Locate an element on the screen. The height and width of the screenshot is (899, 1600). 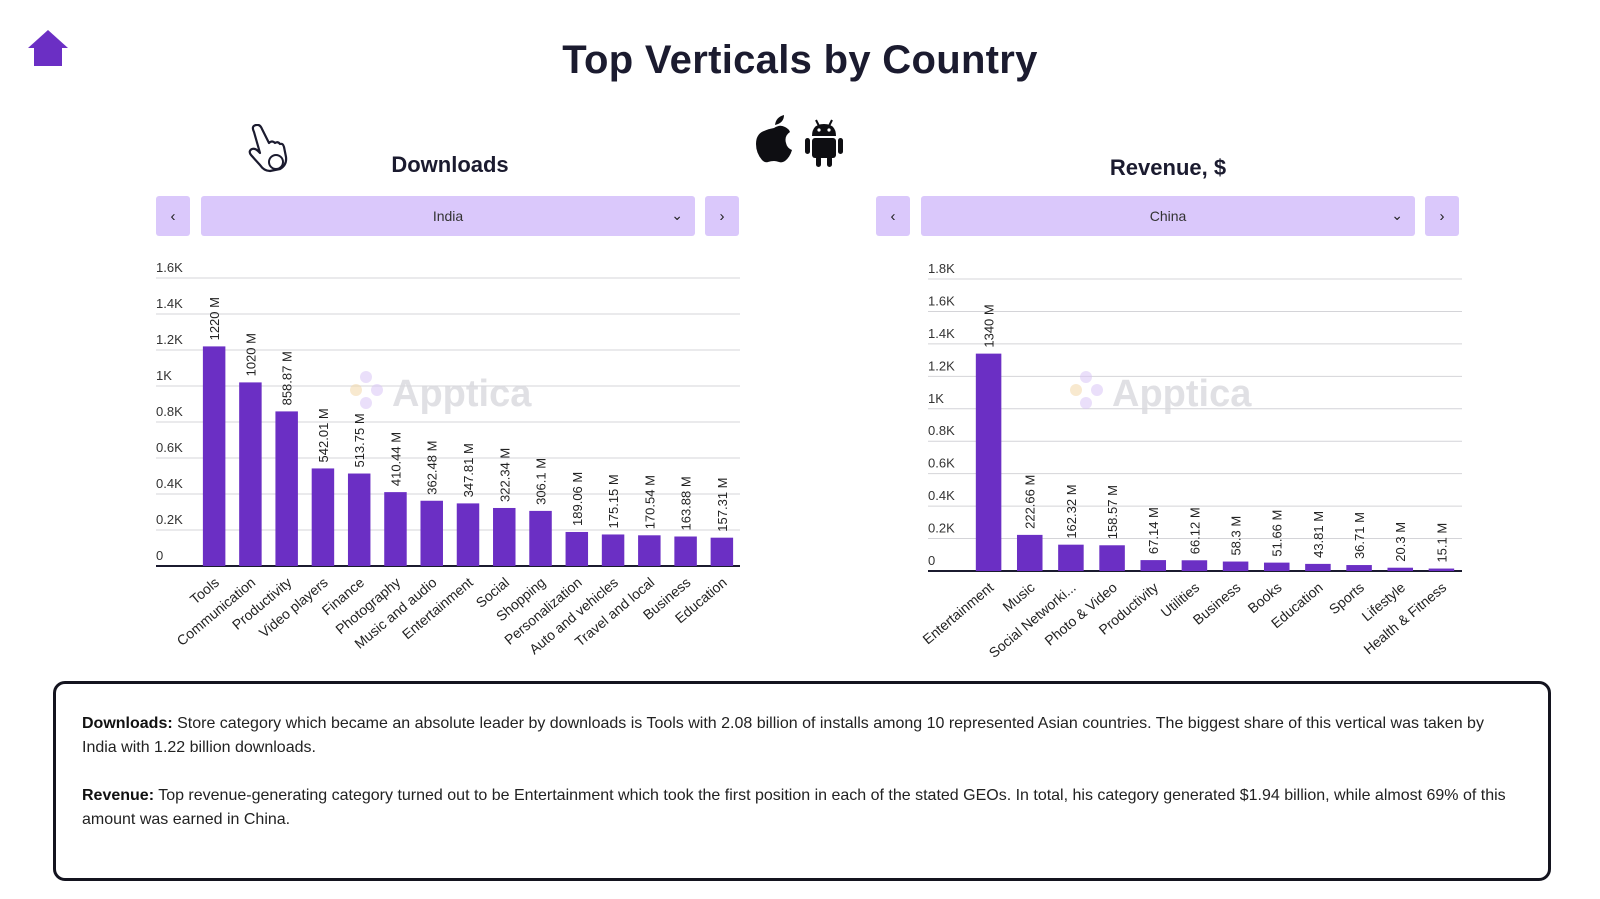
downloads-country-value: India is located at coordinates (448, 216).